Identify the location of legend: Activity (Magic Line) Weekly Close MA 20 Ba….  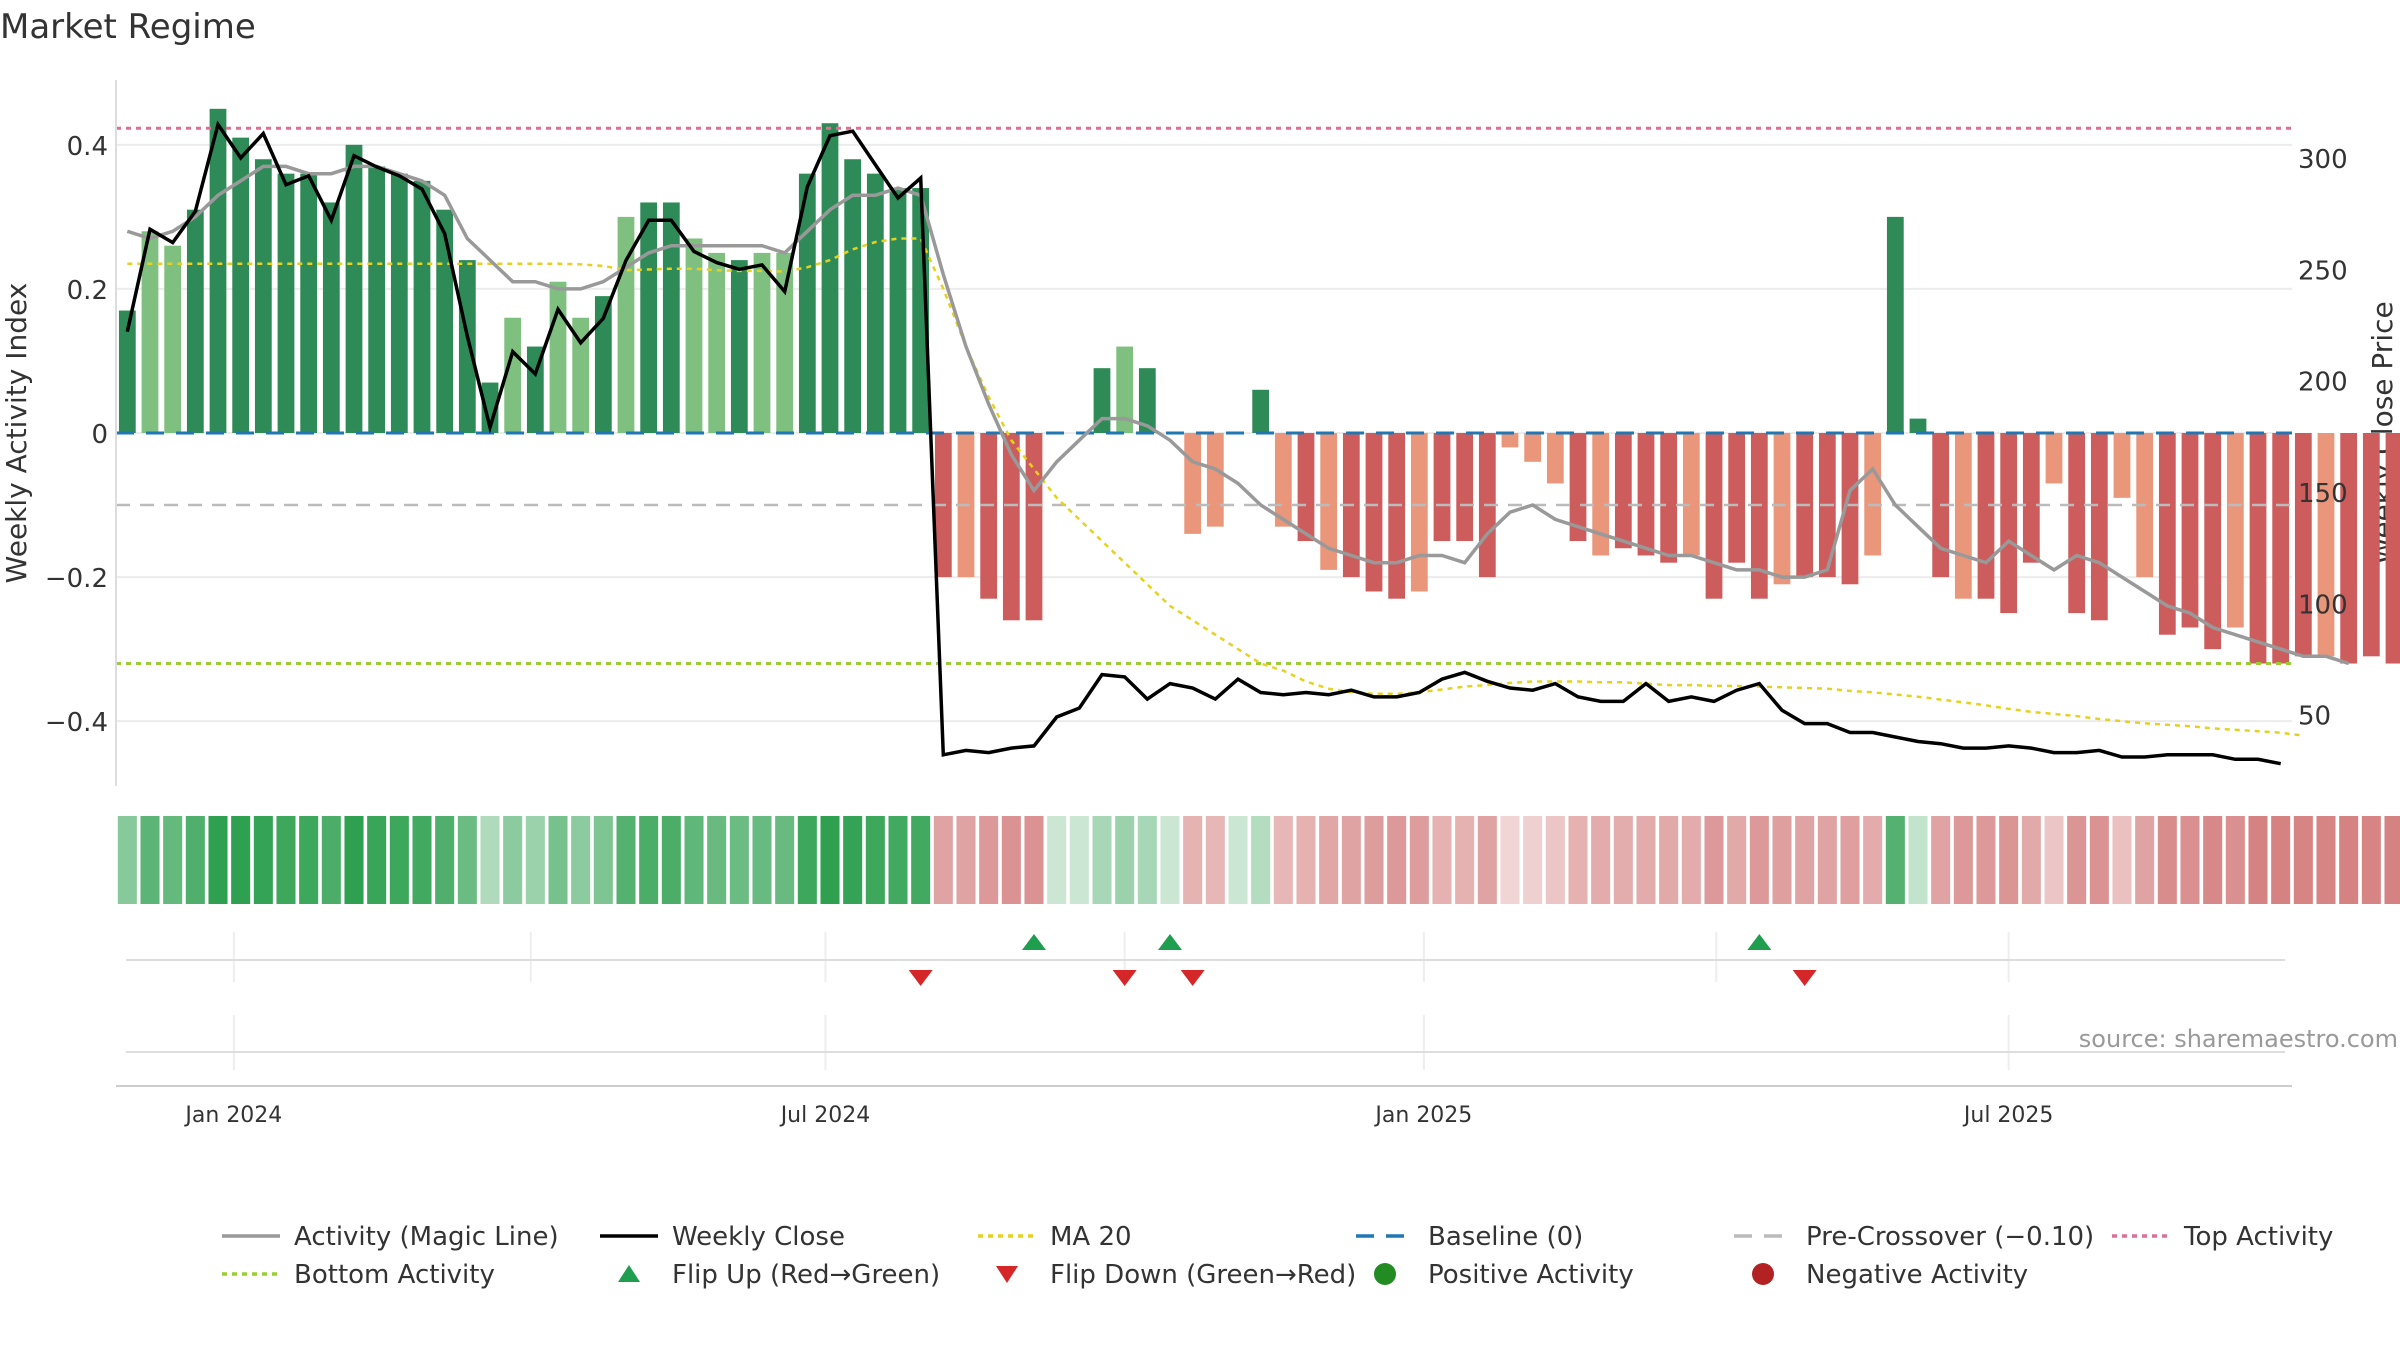
(1277, 1256).